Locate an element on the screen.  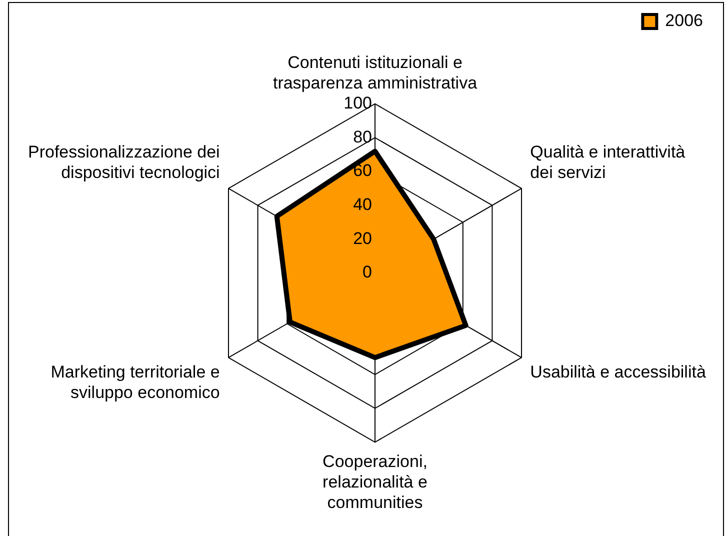
spoke-label: Usabilità e accessibilità is located at coordinates (618, 372).